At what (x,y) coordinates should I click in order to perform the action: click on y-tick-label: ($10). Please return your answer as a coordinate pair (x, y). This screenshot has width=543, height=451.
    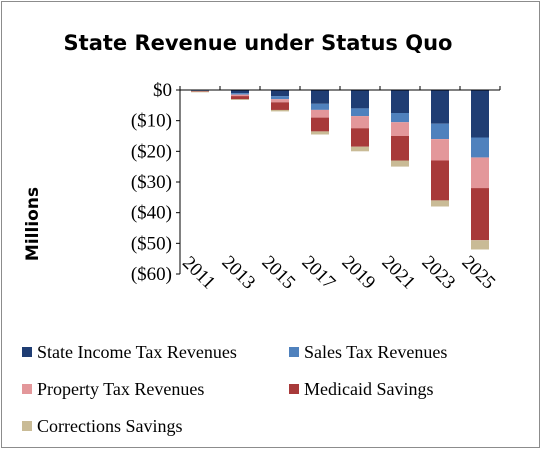
    Looking at the image, I should click on (151, 121).